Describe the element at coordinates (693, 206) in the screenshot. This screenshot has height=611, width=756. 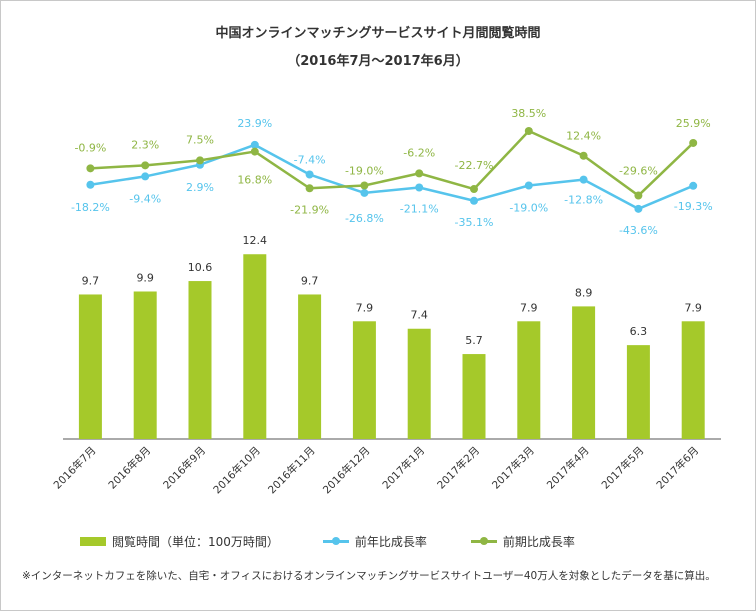
I see `yoy-label-12: -19.3%` at that location.